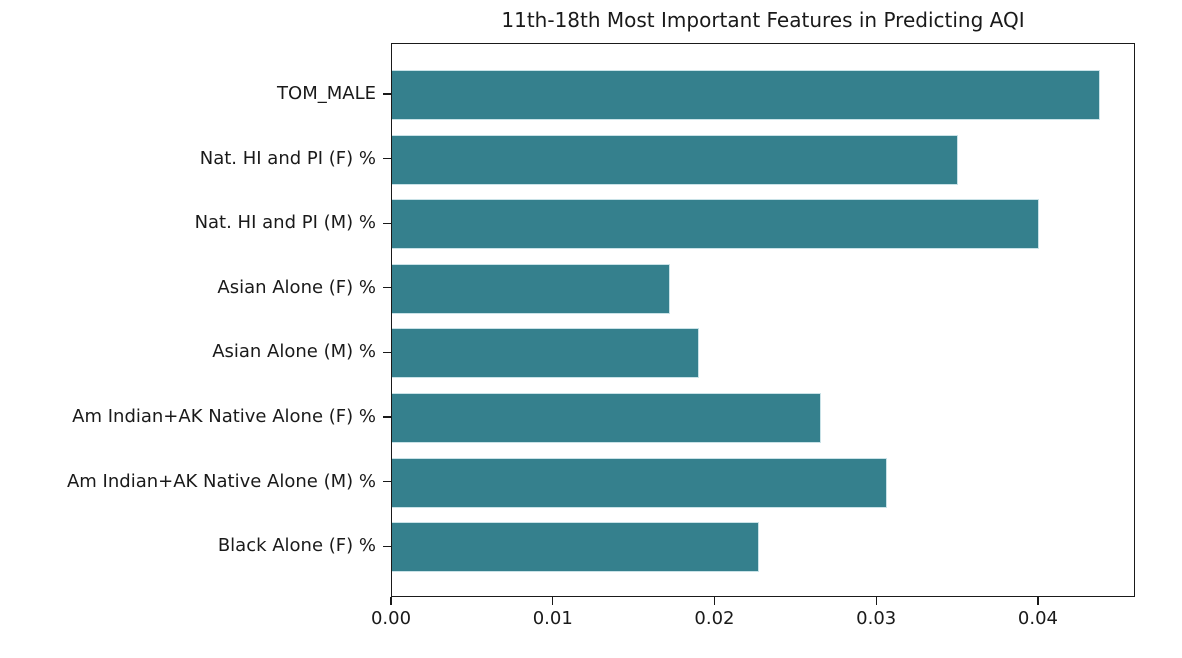  Describe the element at coordinates (294, 352) in the screenshot. I see `y-tick-label-asian-alone-m: Asian Alone (M) %` at that location.